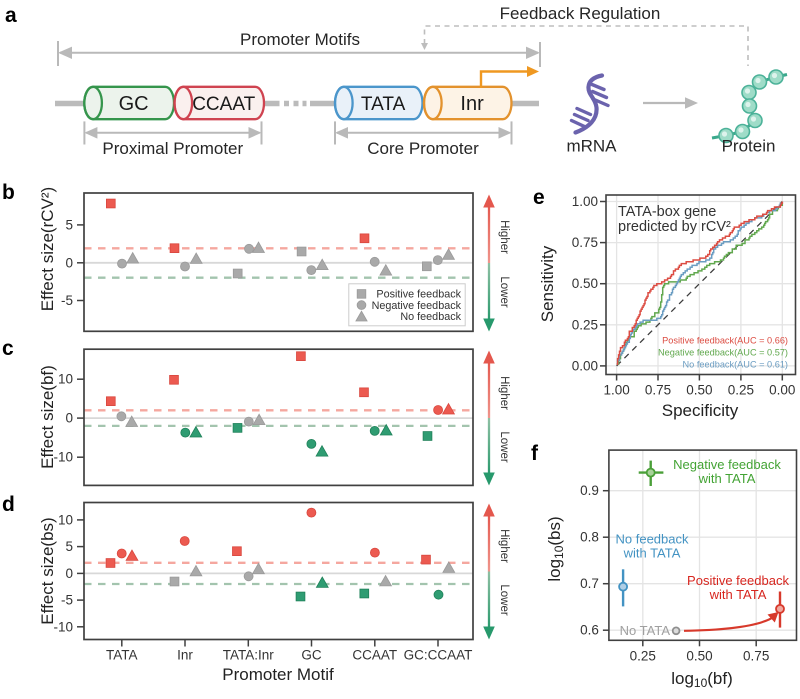 This screenshot has width=800, height=699. Describe the element at coordinates (547, 283) in the screenshot. I see `svg-text: Sensitivity` at that location.